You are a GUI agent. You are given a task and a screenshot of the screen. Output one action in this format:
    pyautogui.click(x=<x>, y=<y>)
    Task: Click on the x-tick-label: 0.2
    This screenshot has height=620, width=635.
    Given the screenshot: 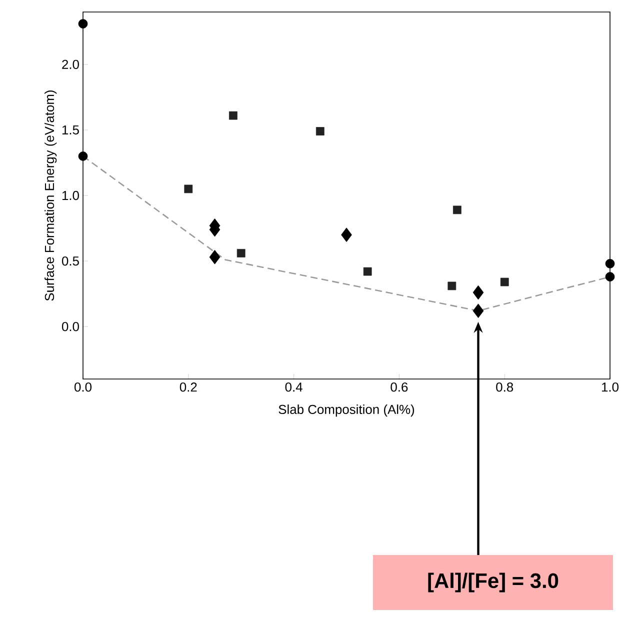 What is the action you would take?
    pyautogui.click(x=188, y=387)
    